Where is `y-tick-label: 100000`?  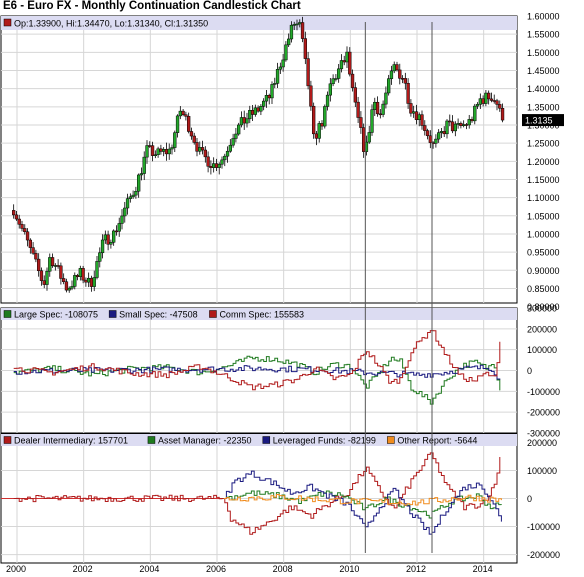 y-tick-label: 100000 is located at coordinates (542, 350).